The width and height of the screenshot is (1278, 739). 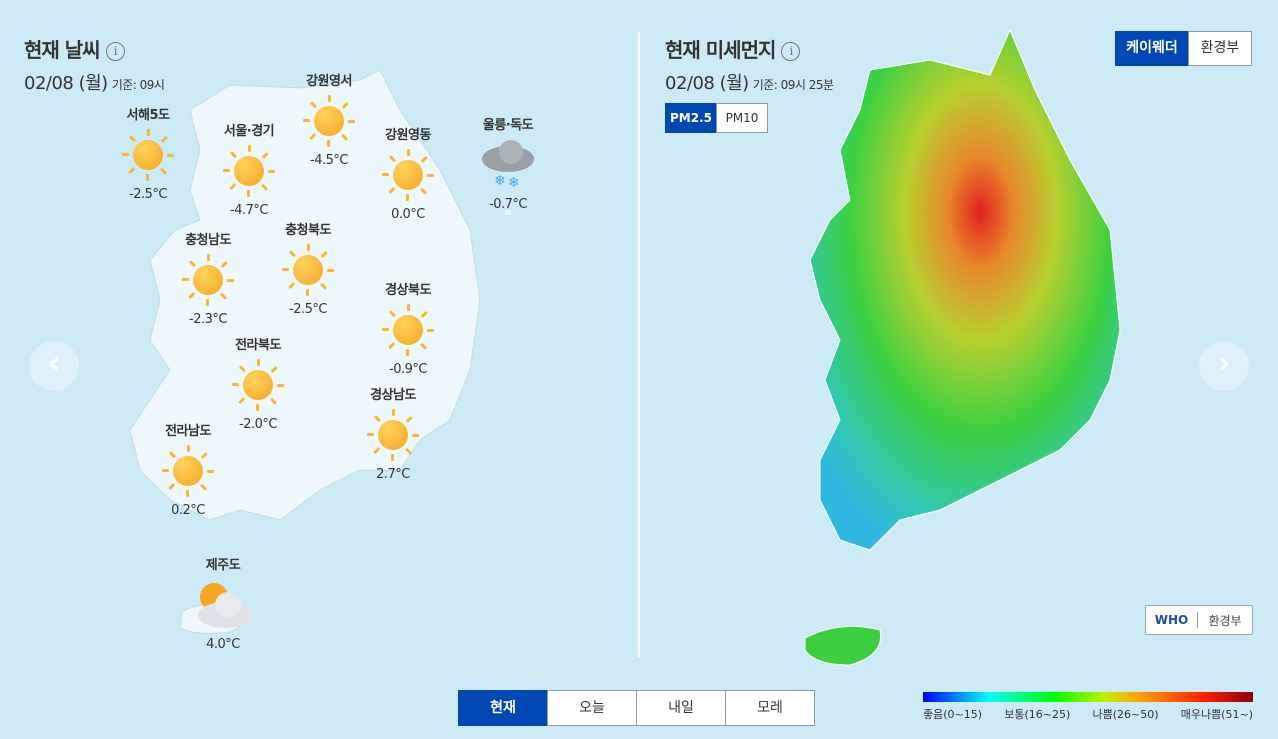 What do you see at coordinates (681, 708) in the screenshot?
I see `tab-tomorrow: 내일` at bounding box center [681, 708].